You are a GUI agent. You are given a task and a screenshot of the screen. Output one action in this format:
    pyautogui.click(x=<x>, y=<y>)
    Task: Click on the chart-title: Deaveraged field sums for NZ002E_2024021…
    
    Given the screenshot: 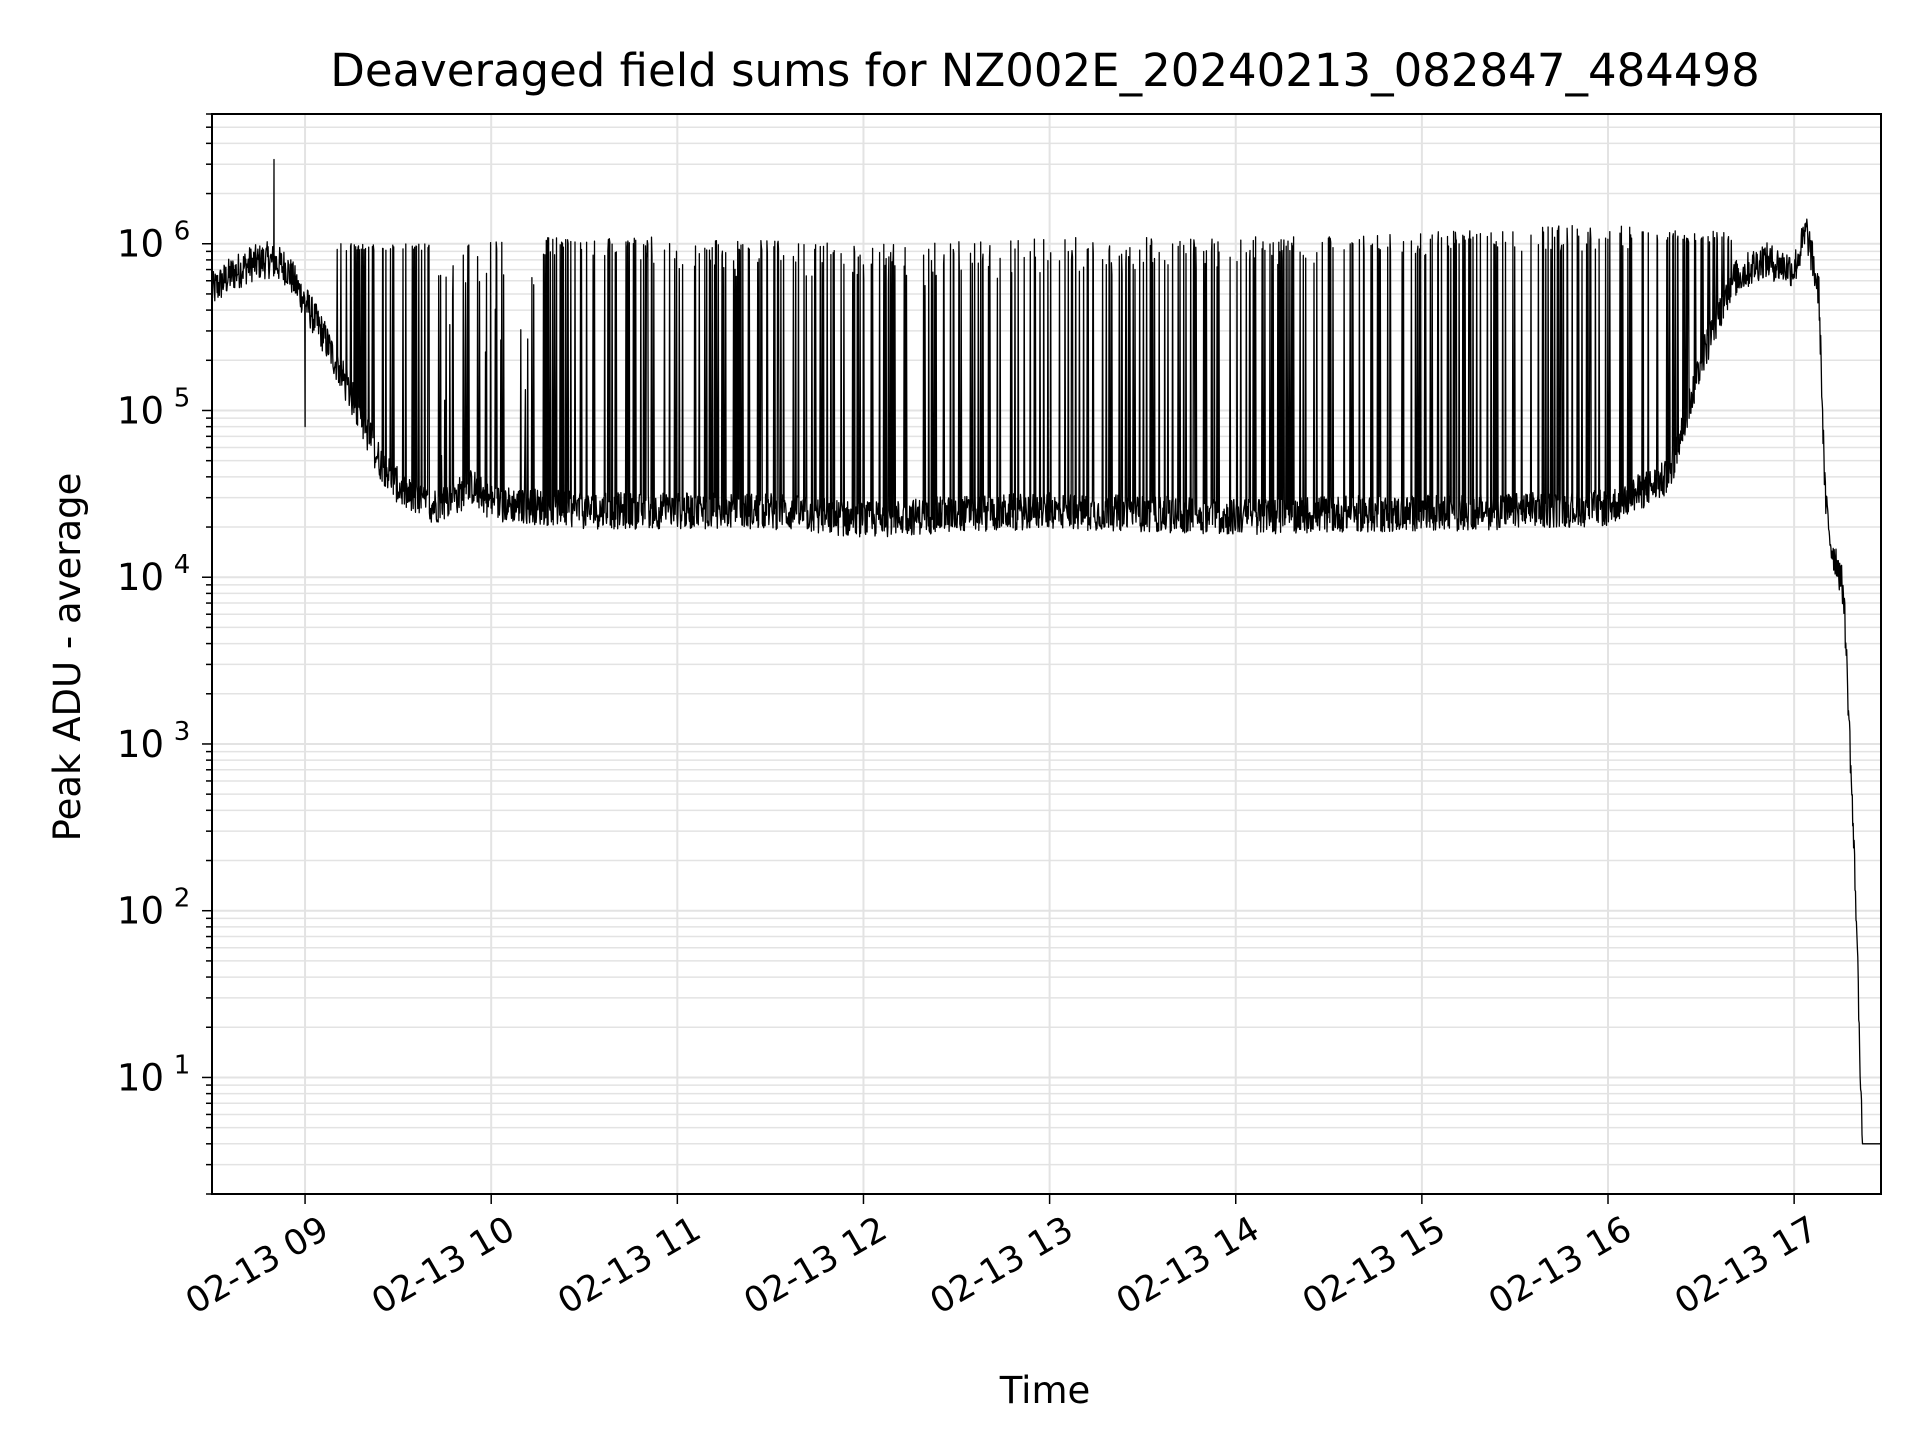 What is the action you would take?
    pyautogui.click(x=1044, y=70)
    